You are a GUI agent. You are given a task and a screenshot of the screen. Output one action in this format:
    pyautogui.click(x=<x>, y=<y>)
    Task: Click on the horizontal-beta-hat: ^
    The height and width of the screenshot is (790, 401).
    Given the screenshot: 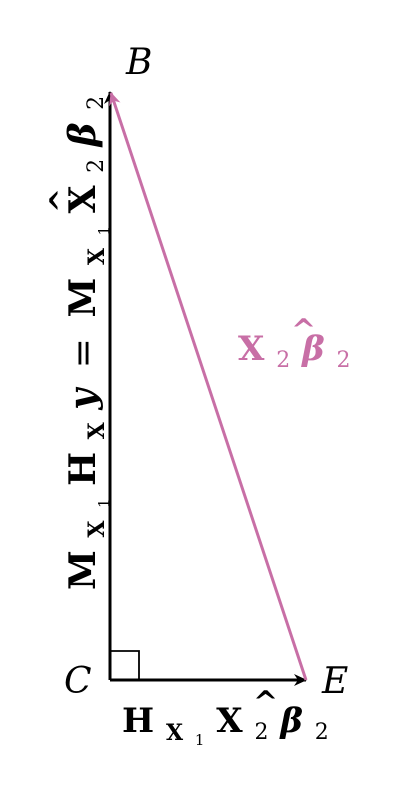 What is the action you would take?
    pyautogui.click(x=265, y=702)
    